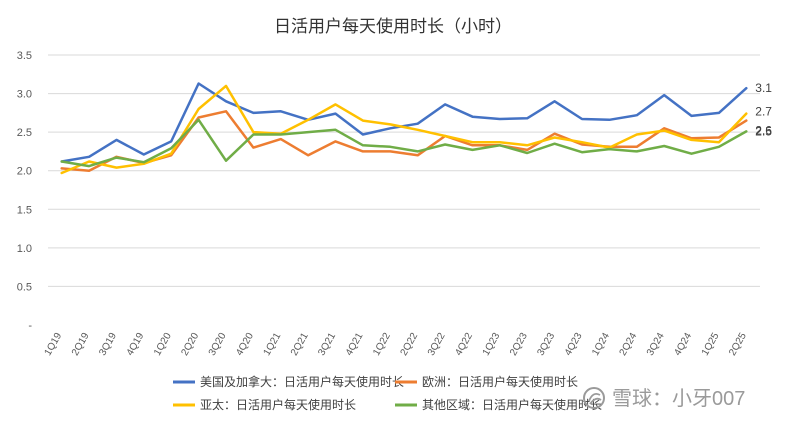 The image size is (787, 422). What do you see at coordinates (24, 56) in the screenshot?
I see `y-tick-label: 3.5` at bounding box center [24, 56].